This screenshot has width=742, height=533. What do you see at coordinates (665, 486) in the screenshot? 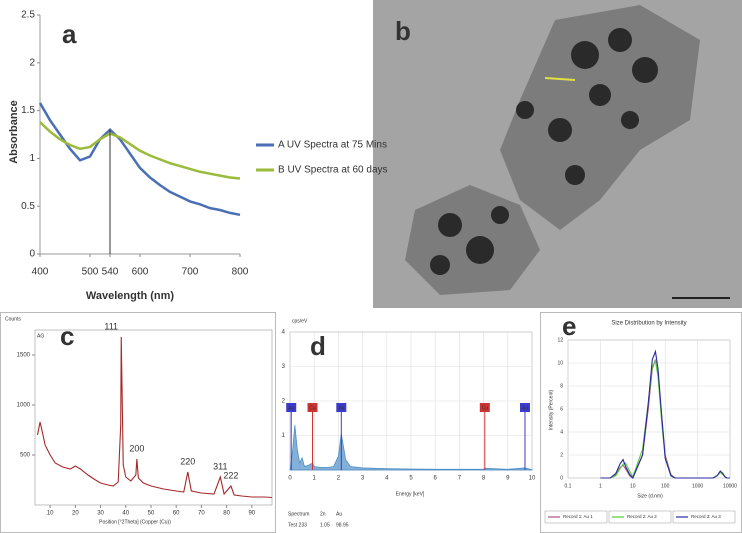
I see `x-tick-label: 100` at bounding box center [665, 486].